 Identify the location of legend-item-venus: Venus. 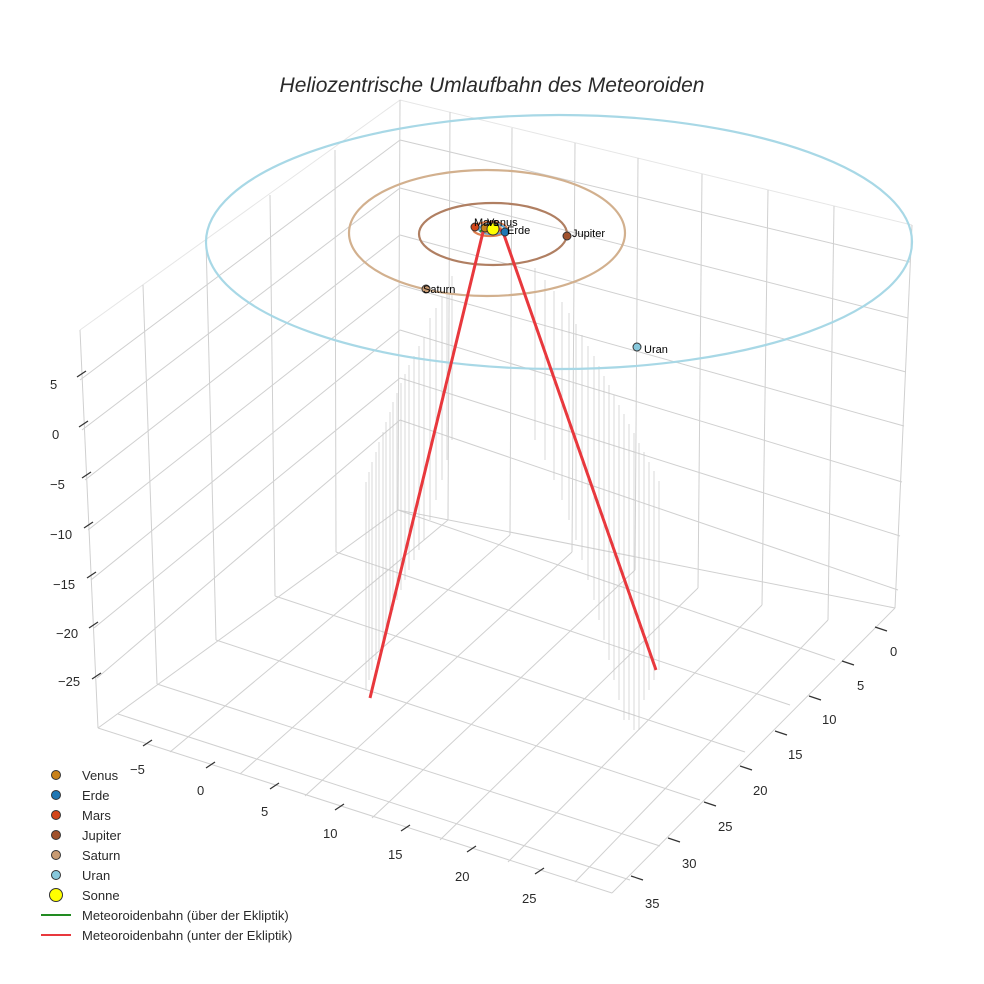
(165, 775).